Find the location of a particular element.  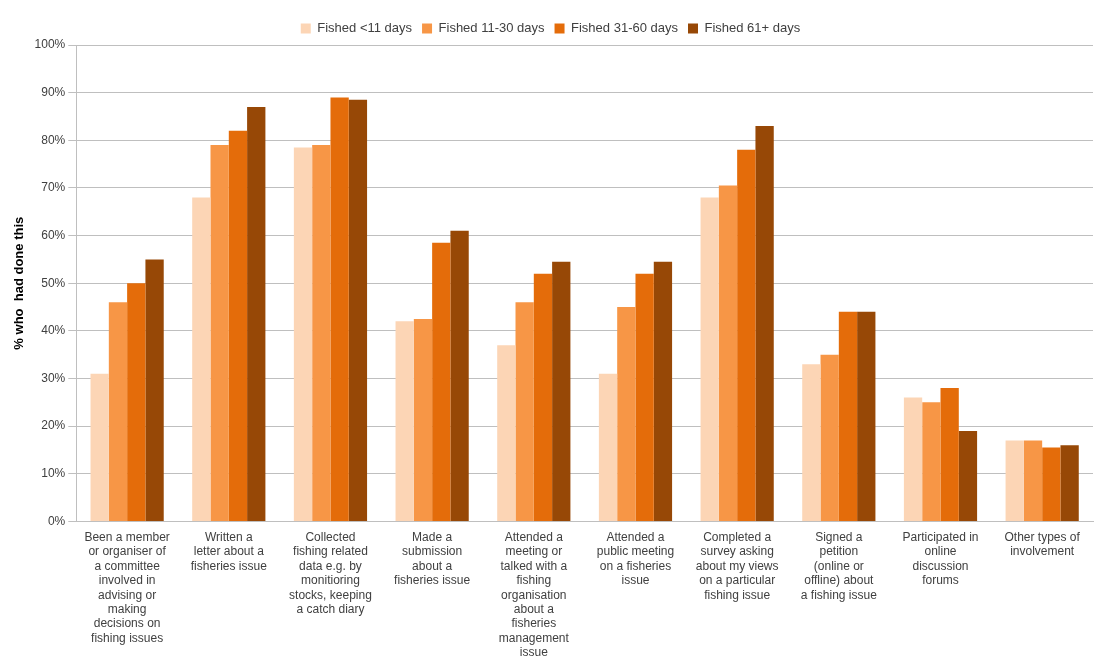

y-tick-label: 0% is located at coordinates (56, 520).